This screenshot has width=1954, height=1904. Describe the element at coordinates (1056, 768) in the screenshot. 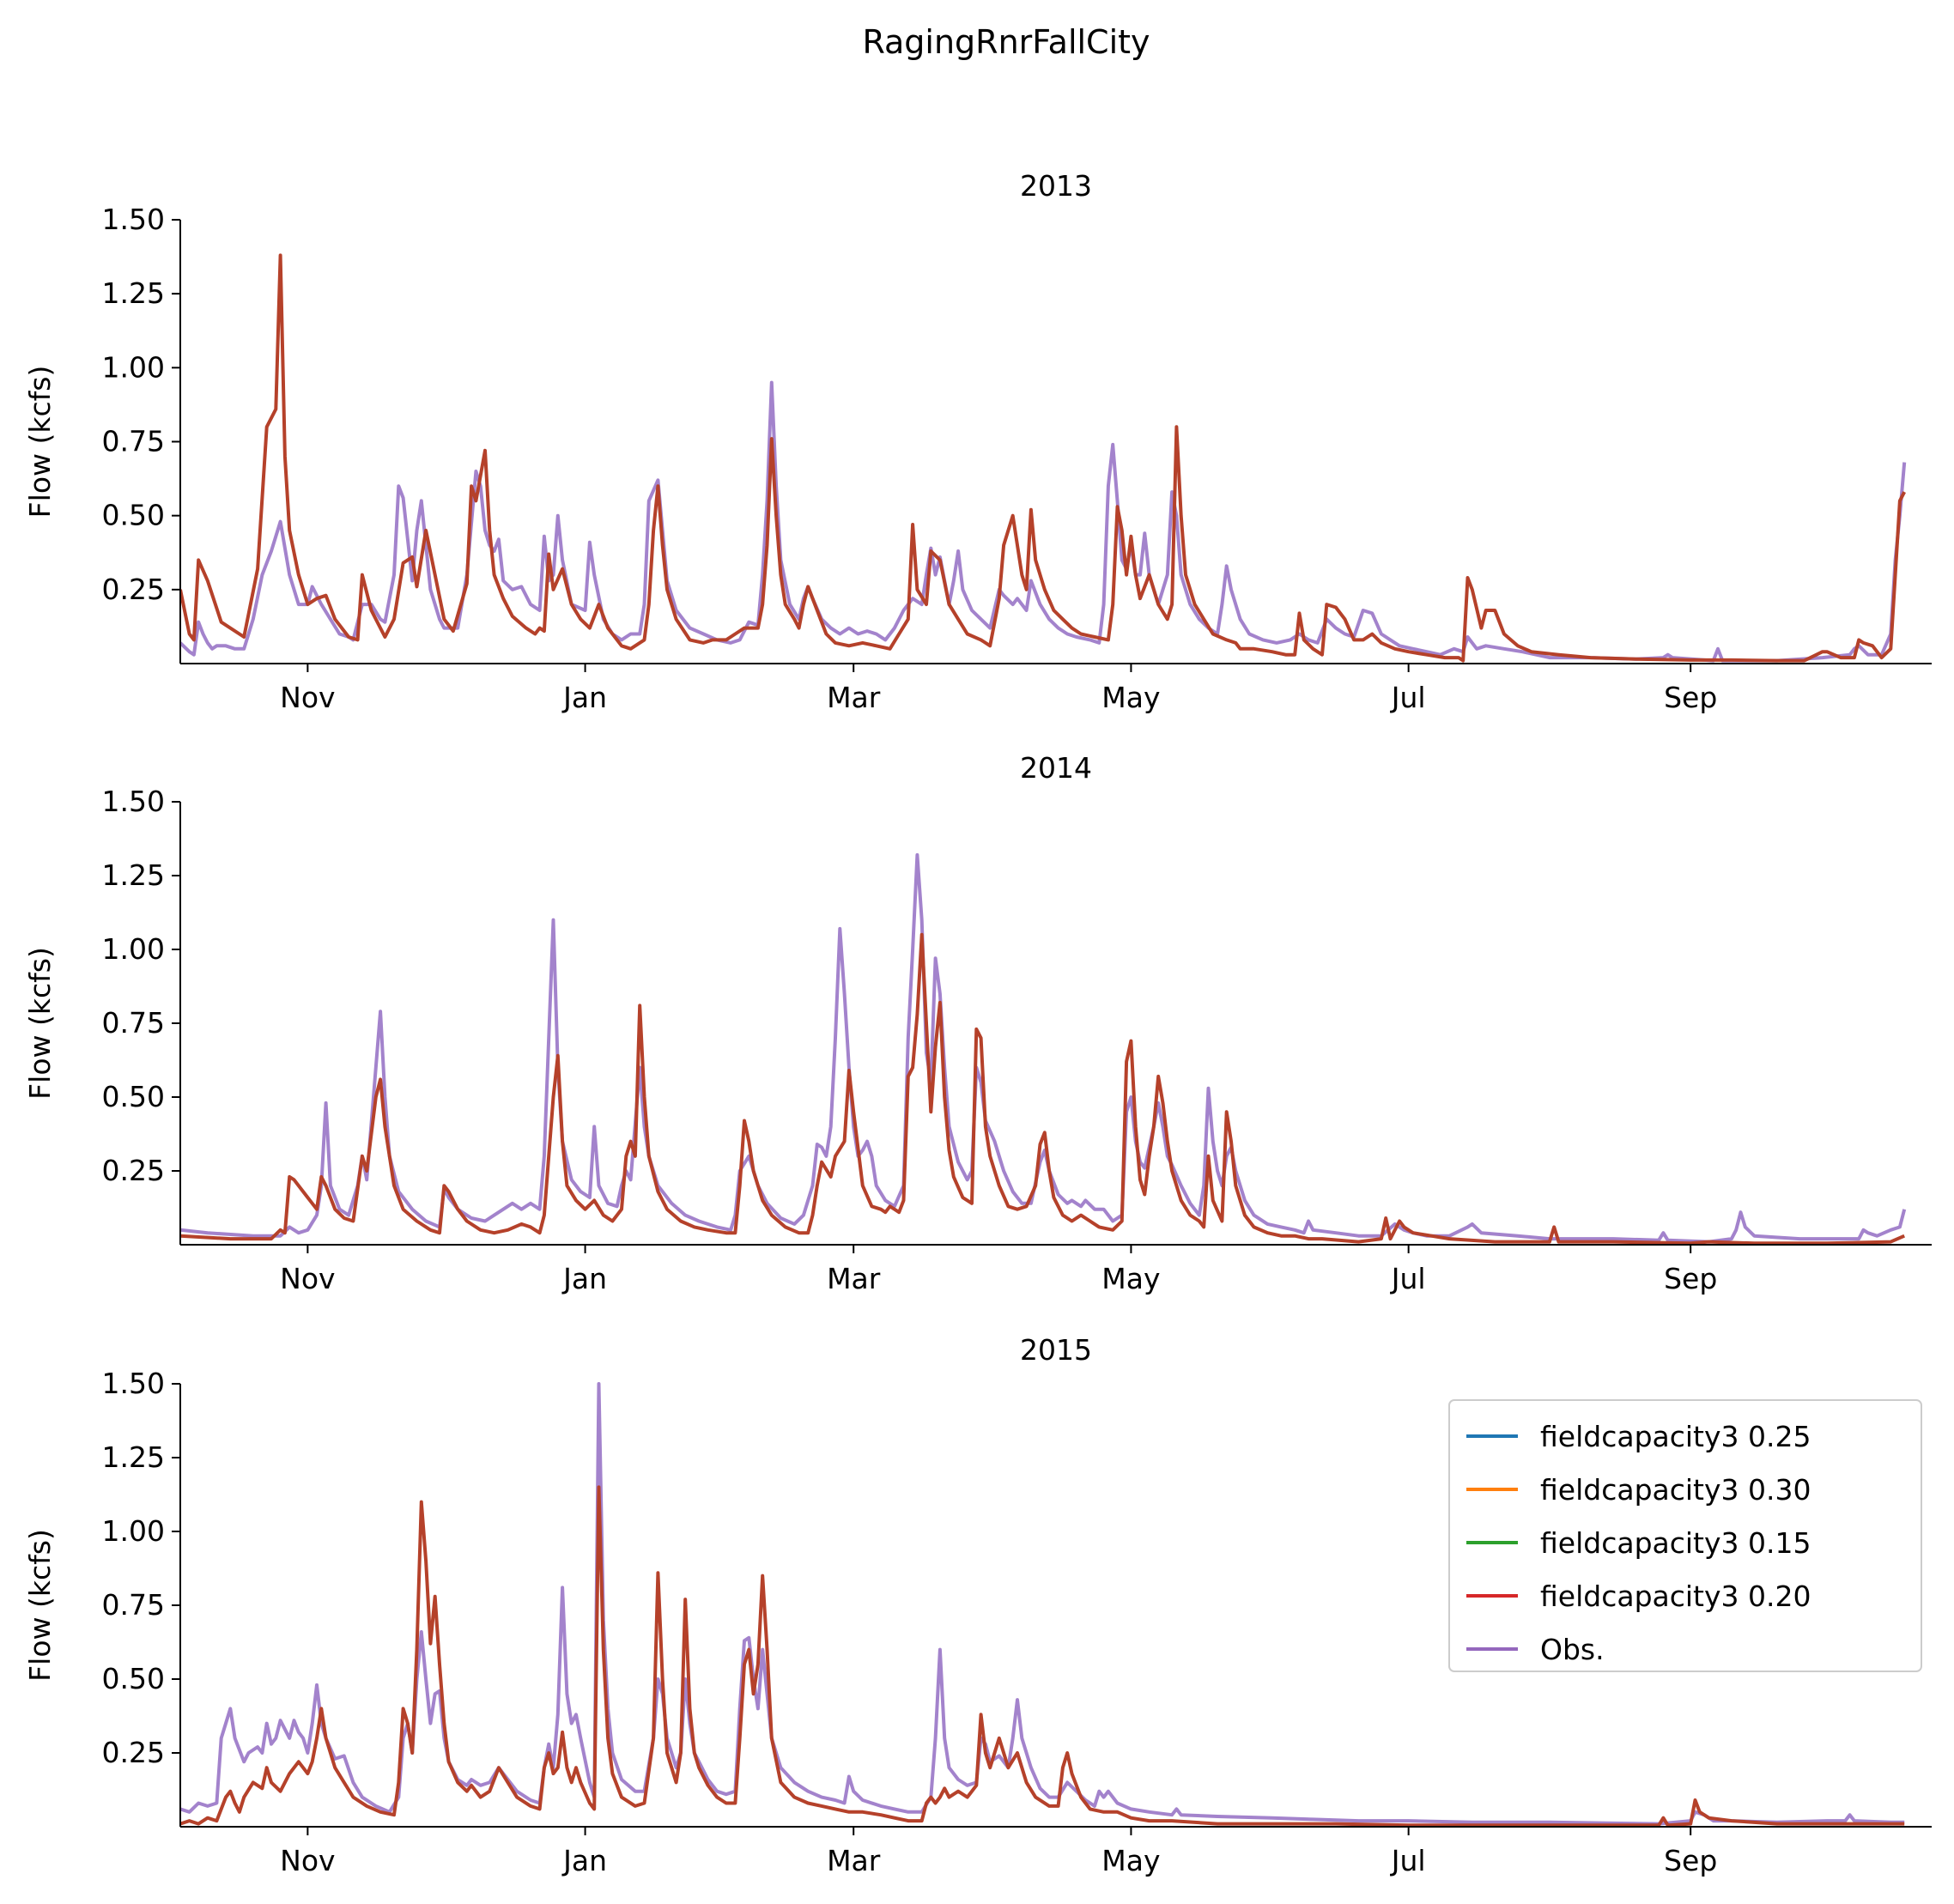

I see `subplot-title: 2014` at that location.